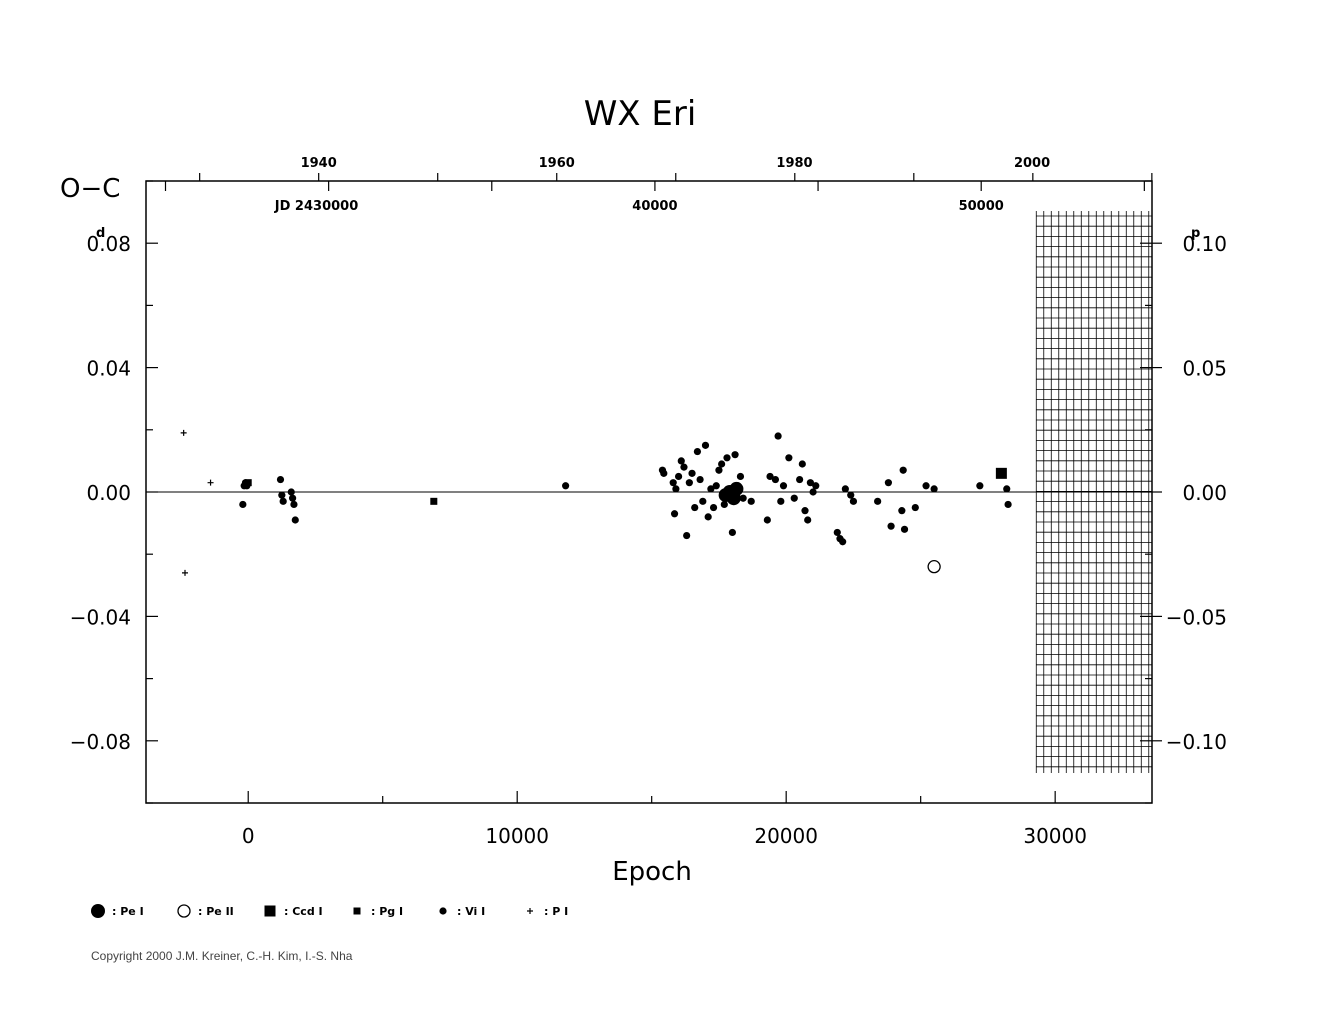  I want to click on legend: : Pe I : Pe II : Ccd I : Pg I : Vi I : P I, so click(329, 911).